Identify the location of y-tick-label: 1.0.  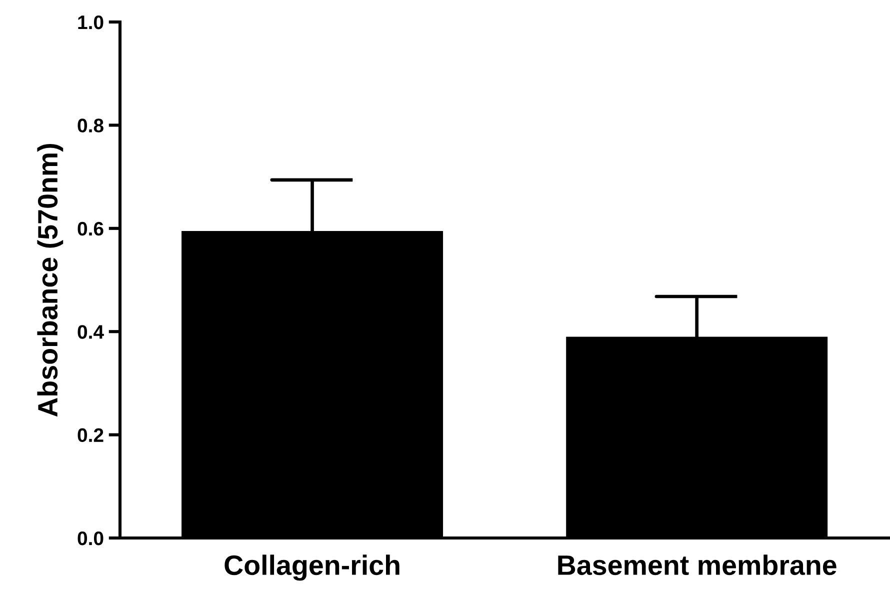
(91, 22).